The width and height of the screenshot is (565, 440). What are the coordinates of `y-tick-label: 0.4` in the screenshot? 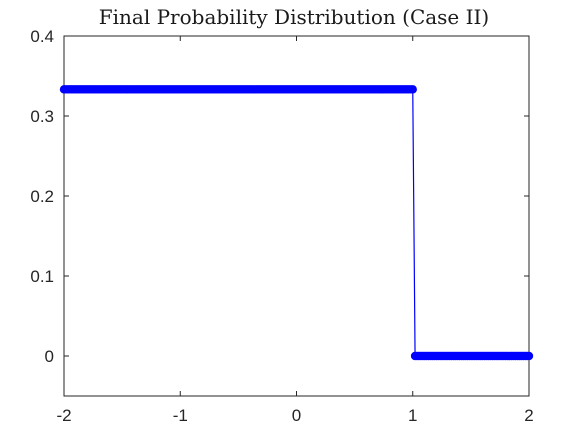 It's located at (42, 36).